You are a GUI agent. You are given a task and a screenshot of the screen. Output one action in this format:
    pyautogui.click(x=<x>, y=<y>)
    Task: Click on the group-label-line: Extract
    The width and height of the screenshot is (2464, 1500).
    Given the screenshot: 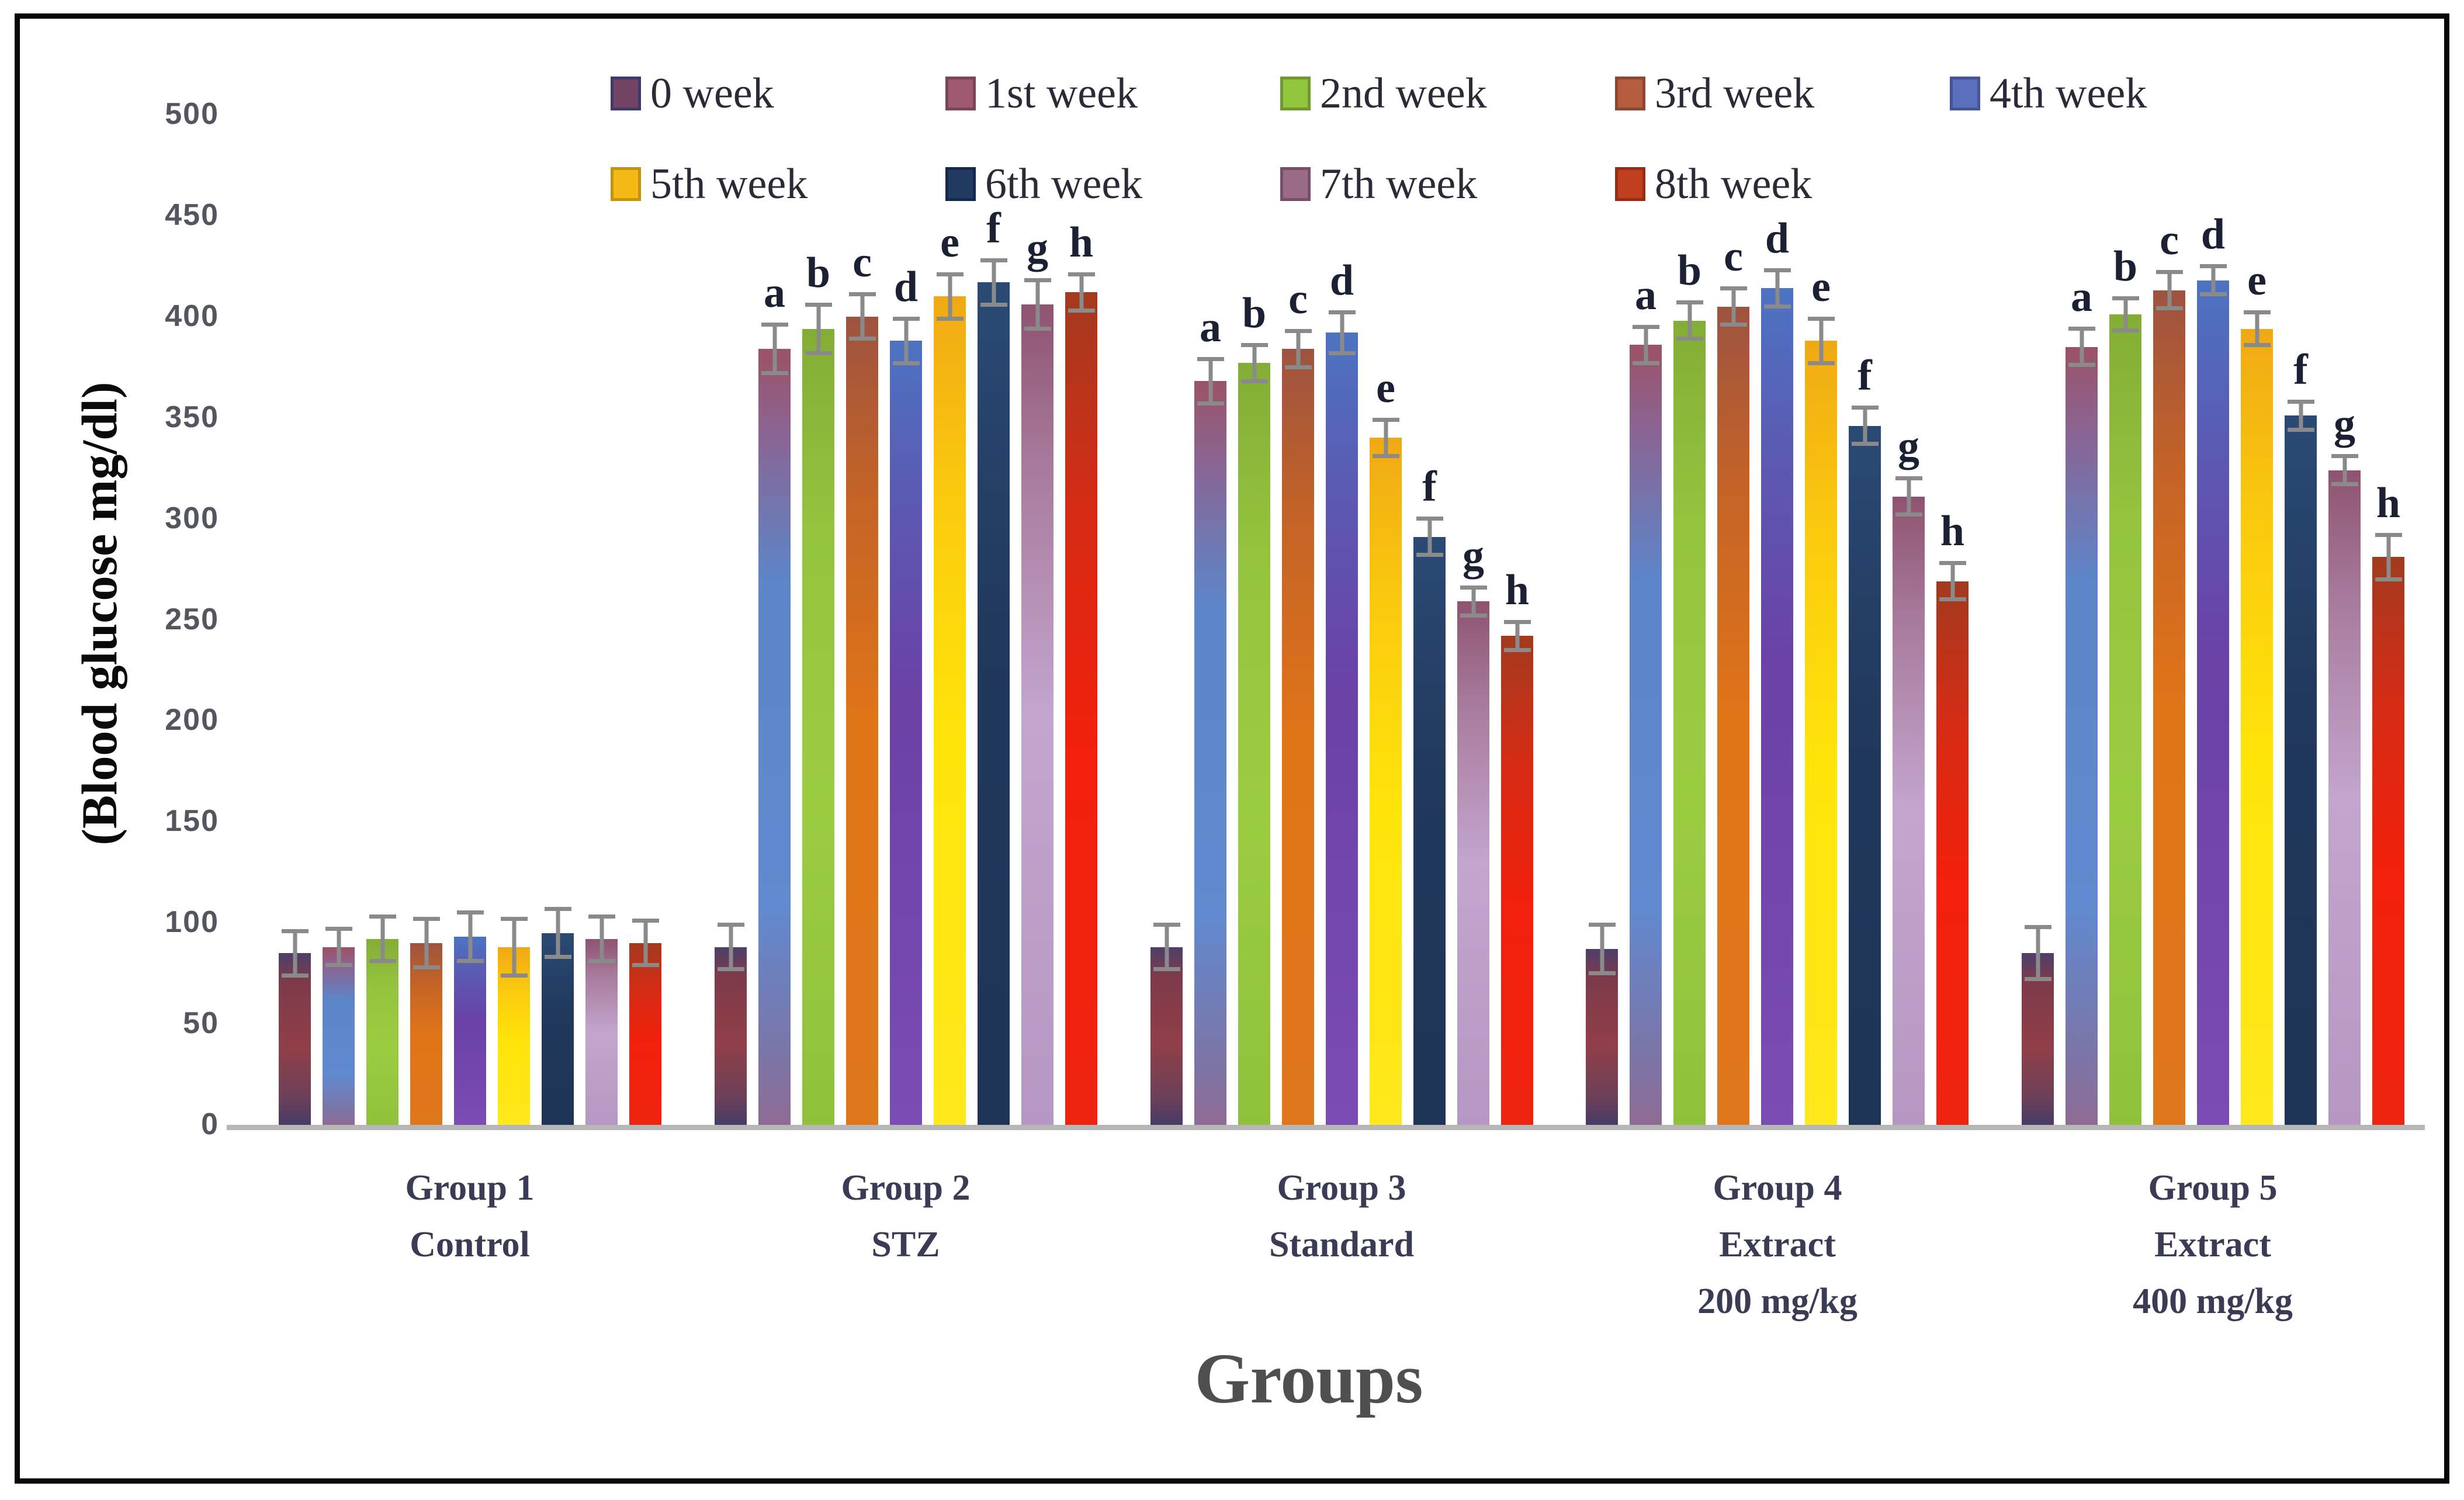 What is the action you would take?
    pyautogui.click(x=1777, y=1245)
    